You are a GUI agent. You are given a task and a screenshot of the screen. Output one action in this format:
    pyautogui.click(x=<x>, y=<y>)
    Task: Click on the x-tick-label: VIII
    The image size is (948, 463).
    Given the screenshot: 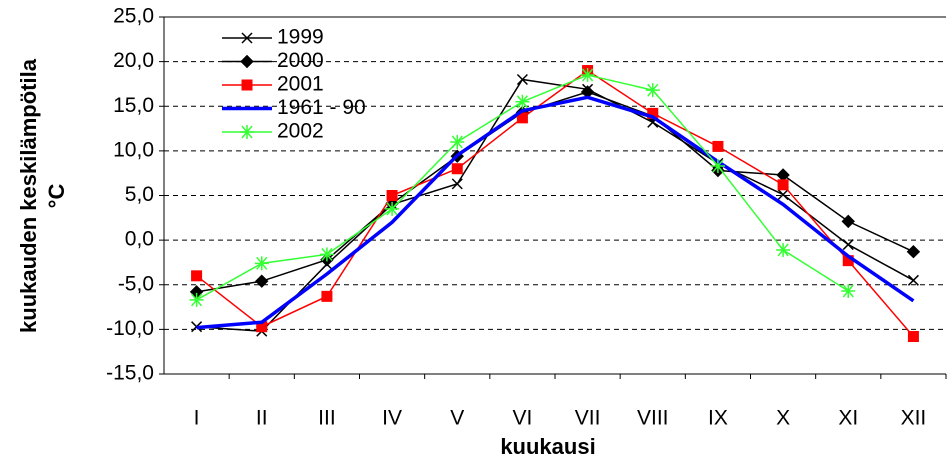 What is the action you would take?
    pyautogui.click(x=653, y=418)
    